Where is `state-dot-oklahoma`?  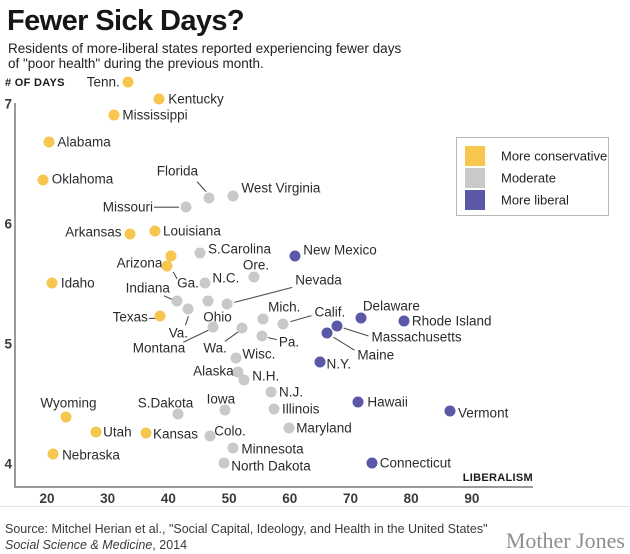
state-dot-oklahoma is located at coordinates (43, 180).